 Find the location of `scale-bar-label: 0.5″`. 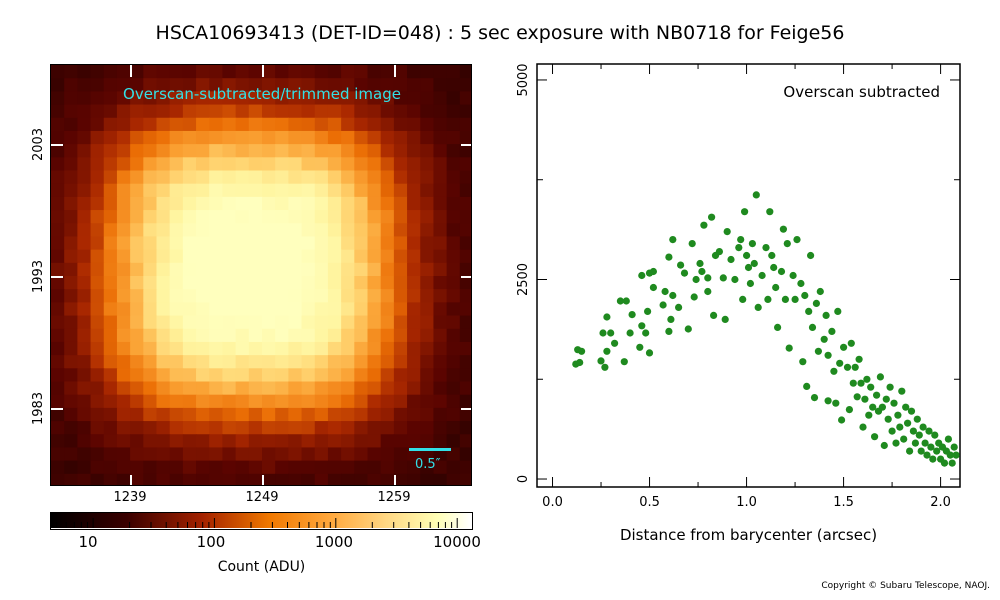

scale-bar-label: 0.5″ is located at coordinates (428, 464).